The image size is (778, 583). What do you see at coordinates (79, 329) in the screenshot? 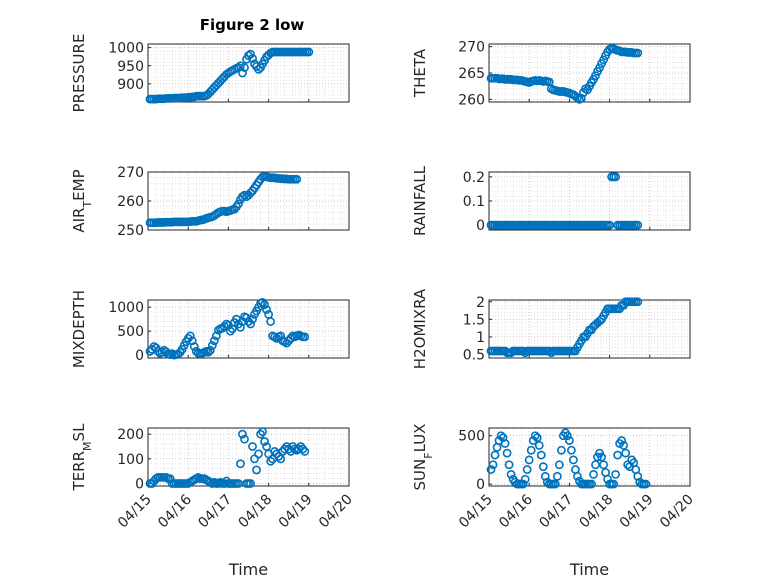
I see `y-axis-label: MIXDEPTH` at bounding box center [79, 329].